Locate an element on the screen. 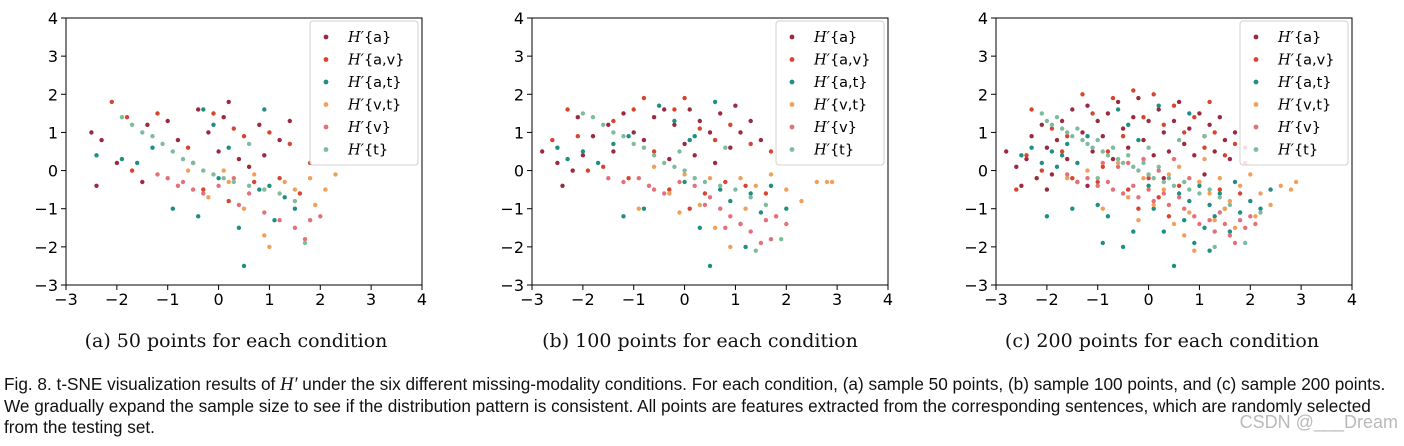 The image size is (1404, 446). legend: H′{a} H′{a,v} H′{a,t} H′{v,t} H′{v} H′{t} is located at coordinates (364, 93).